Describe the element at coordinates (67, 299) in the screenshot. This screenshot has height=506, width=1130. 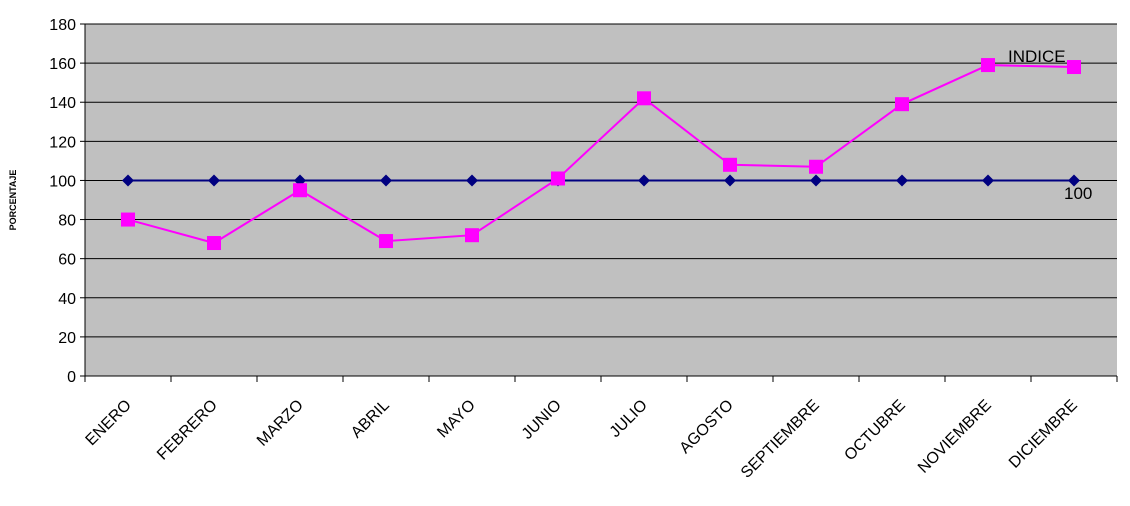
I see `y-tick-label: 40` at that location.